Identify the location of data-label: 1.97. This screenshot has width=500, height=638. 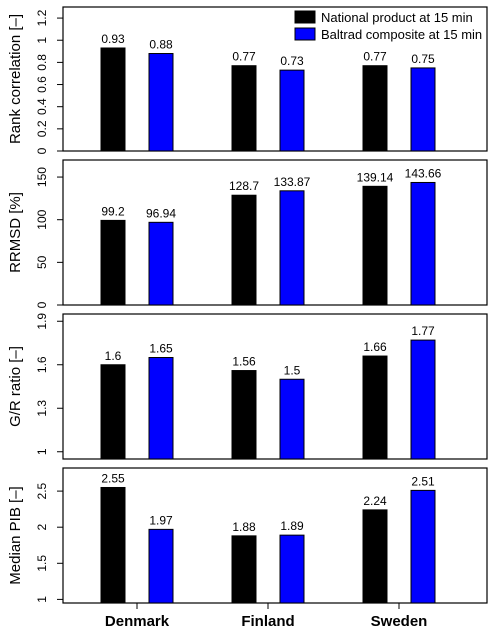
(161, 520).